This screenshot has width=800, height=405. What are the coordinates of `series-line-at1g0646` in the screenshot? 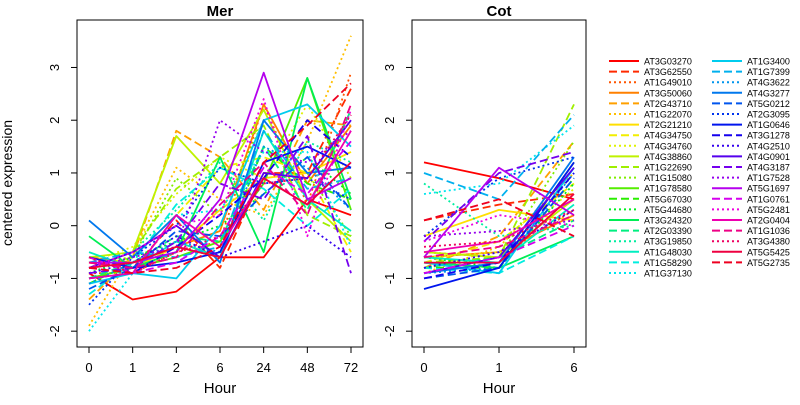 It's located at (220, 207).